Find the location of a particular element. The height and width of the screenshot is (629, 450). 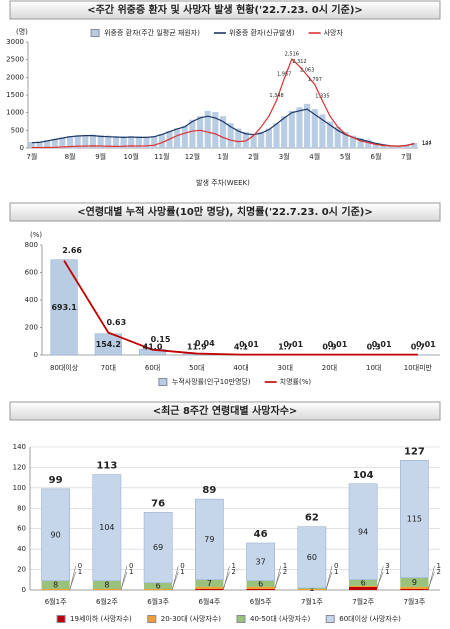

chart-title: <최근 8주간 연령대별 사망자수> is located at coordinates (225, 410).